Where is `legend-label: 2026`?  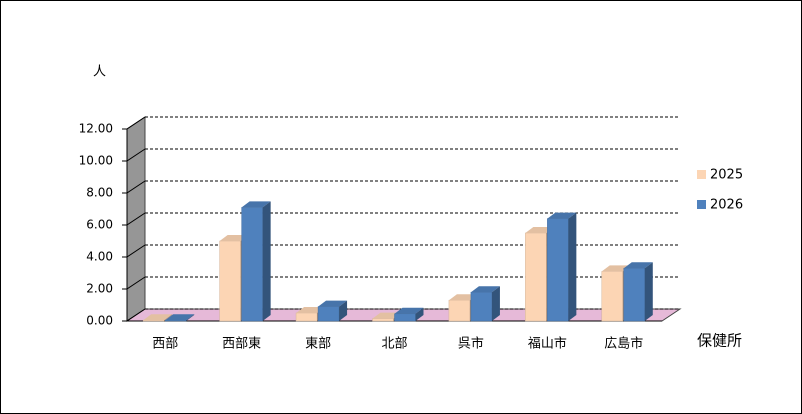
legend-label: 2026 is located at coordinates (726, 205).